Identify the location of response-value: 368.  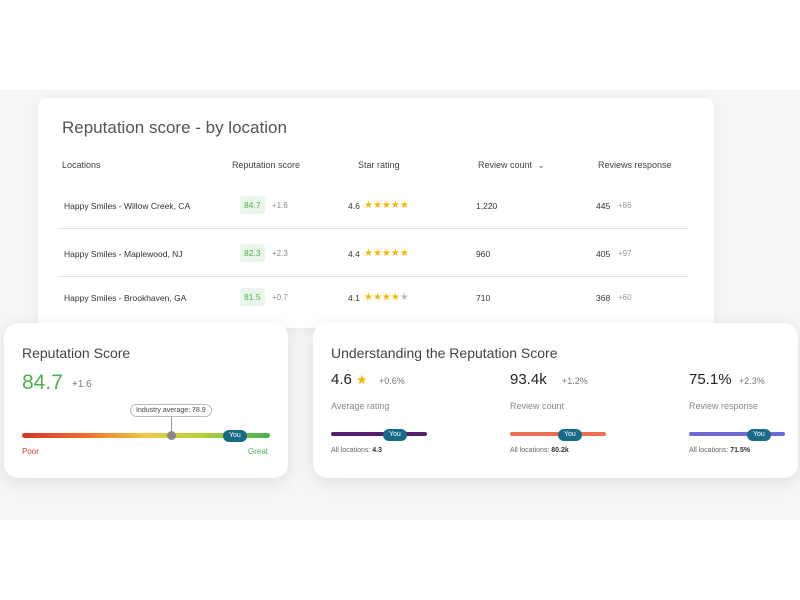
(603, 298).